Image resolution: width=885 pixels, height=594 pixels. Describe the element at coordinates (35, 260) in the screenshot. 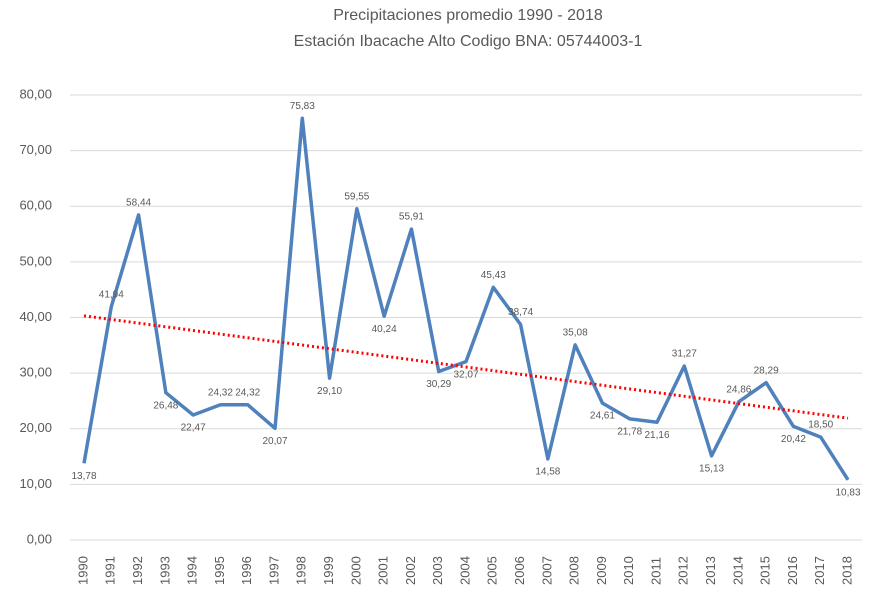

I see `y-tick-label: 50,00` at that location.